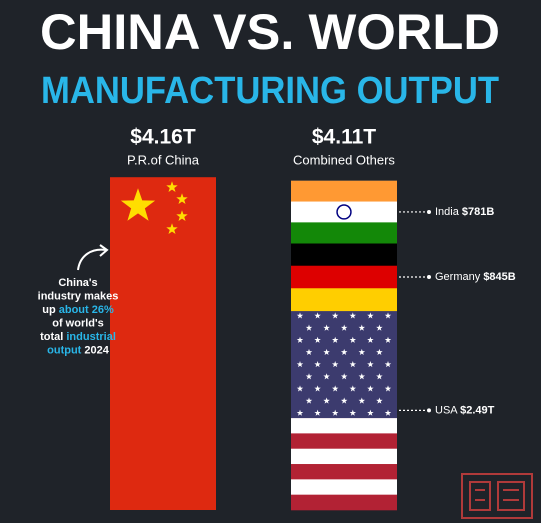  Describe the element at coordinates (270, 32) in the screenshot. I see `chart-title: CHINA VS. WORLD` at that location.